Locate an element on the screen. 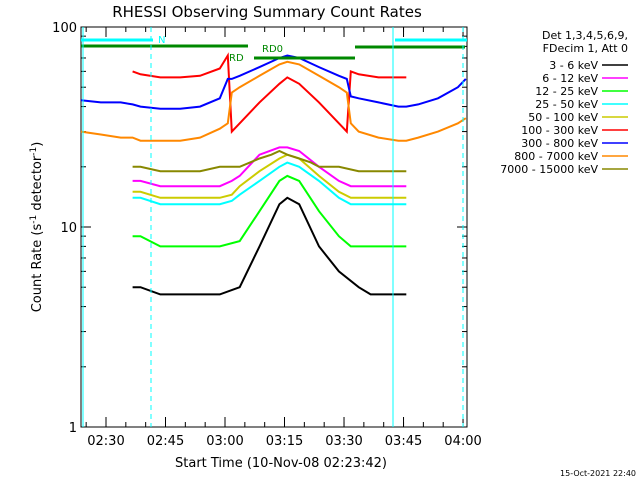 The width and height of the screenshot is (640, 480). rd-label: RD is located at coordinates (236, 58).